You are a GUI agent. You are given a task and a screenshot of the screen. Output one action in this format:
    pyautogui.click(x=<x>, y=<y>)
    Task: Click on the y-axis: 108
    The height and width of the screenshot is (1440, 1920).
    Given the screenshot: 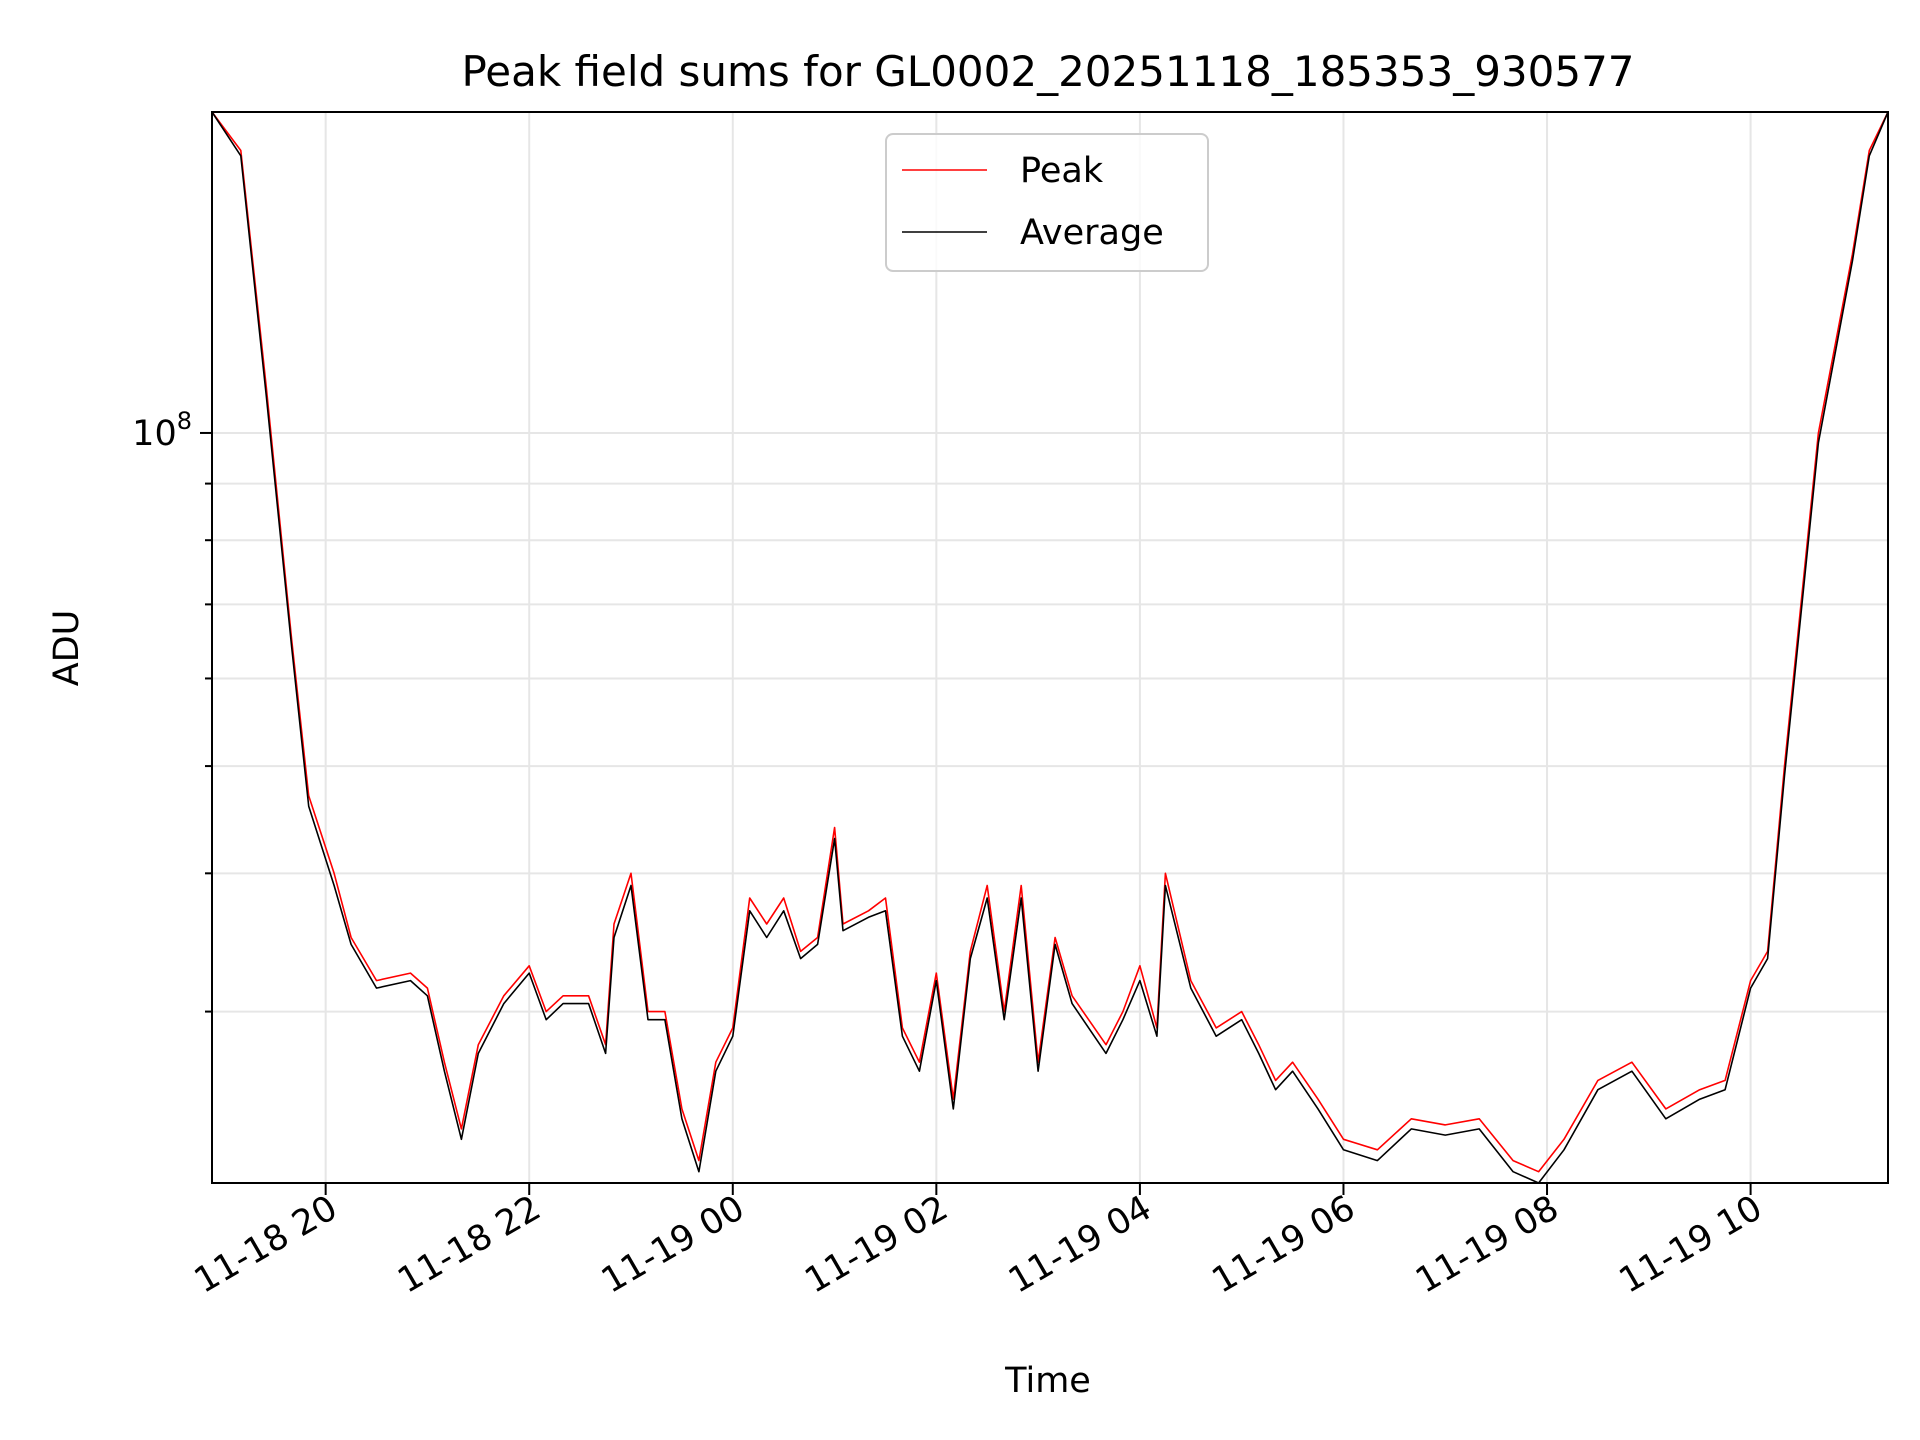 What is the action you would take?
    pyautogui.click(x=172, y=710)
    